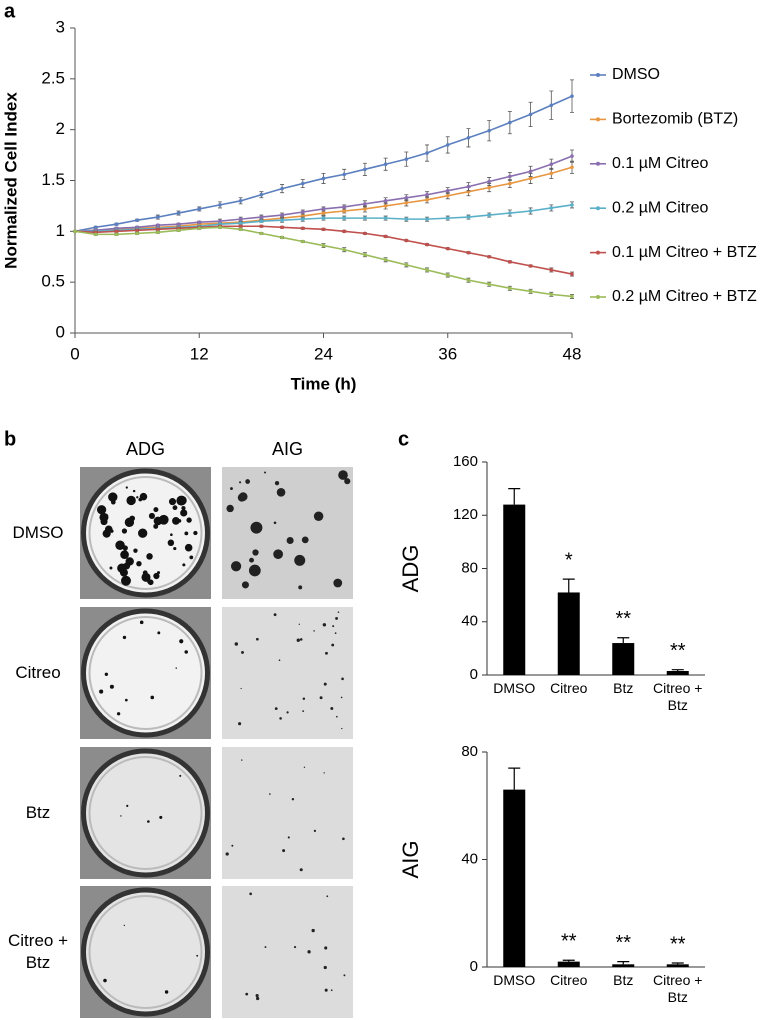 Image resolution: width=780 pixels, height=1020 pixels. I want to click on x-tick-label: Btz, so click(623, 688).